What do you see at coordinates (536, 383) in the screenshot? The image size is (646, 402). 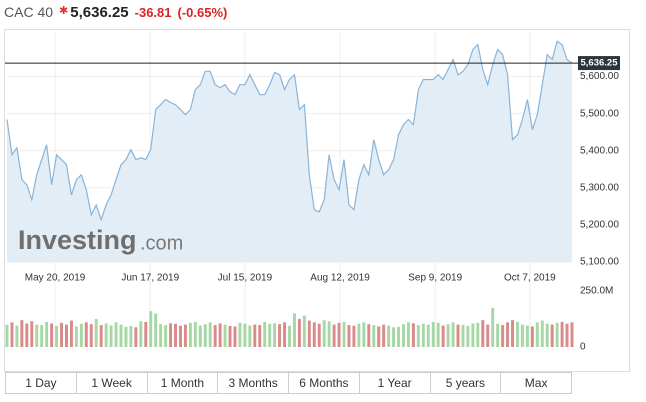 I see `range-button: Max` at bounding box center [536, 383].